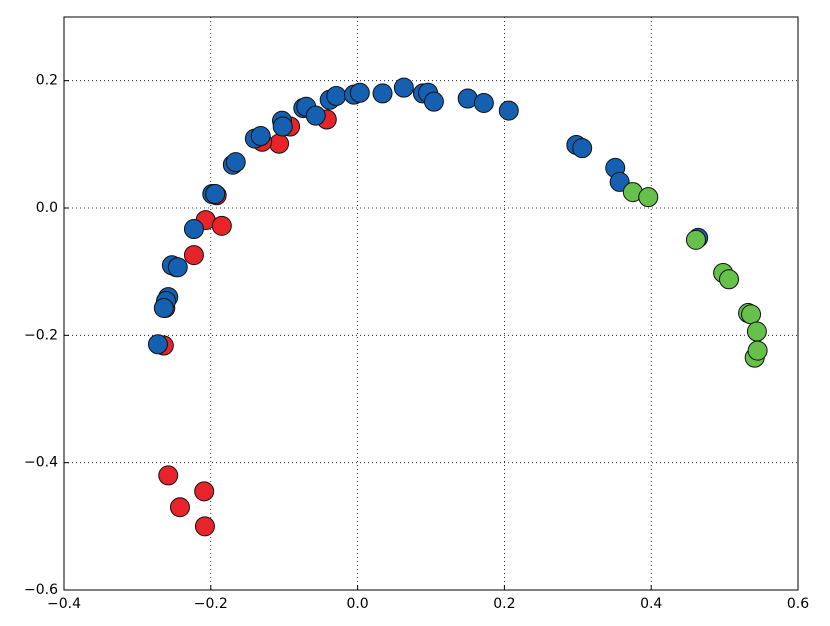  Describe the element at coordinates (41, 463) in the screenshot. I see `y-tick-label: −0.4` at that location.